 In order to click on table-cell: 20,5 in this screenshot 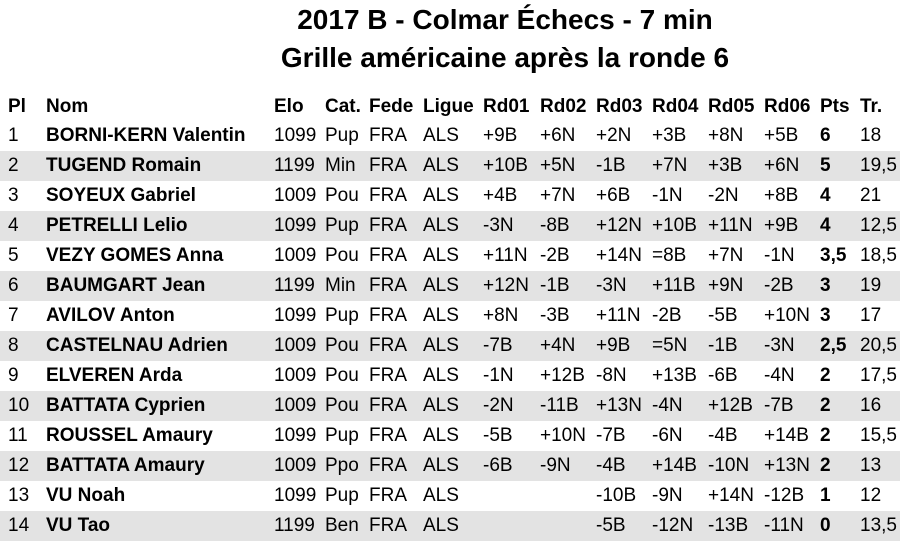, I will do `click(878, 345)`.